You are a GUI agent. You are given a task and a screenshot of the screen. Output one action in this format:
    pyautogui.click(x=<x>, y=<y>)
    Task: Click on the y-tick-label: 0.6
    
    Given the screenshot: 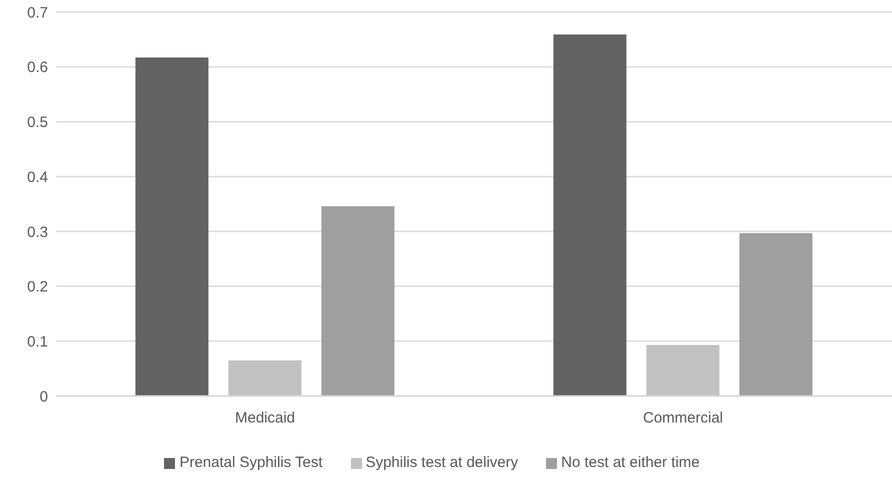 What is the action you would take?
    pyautogui.click(x=37, y=67)
    